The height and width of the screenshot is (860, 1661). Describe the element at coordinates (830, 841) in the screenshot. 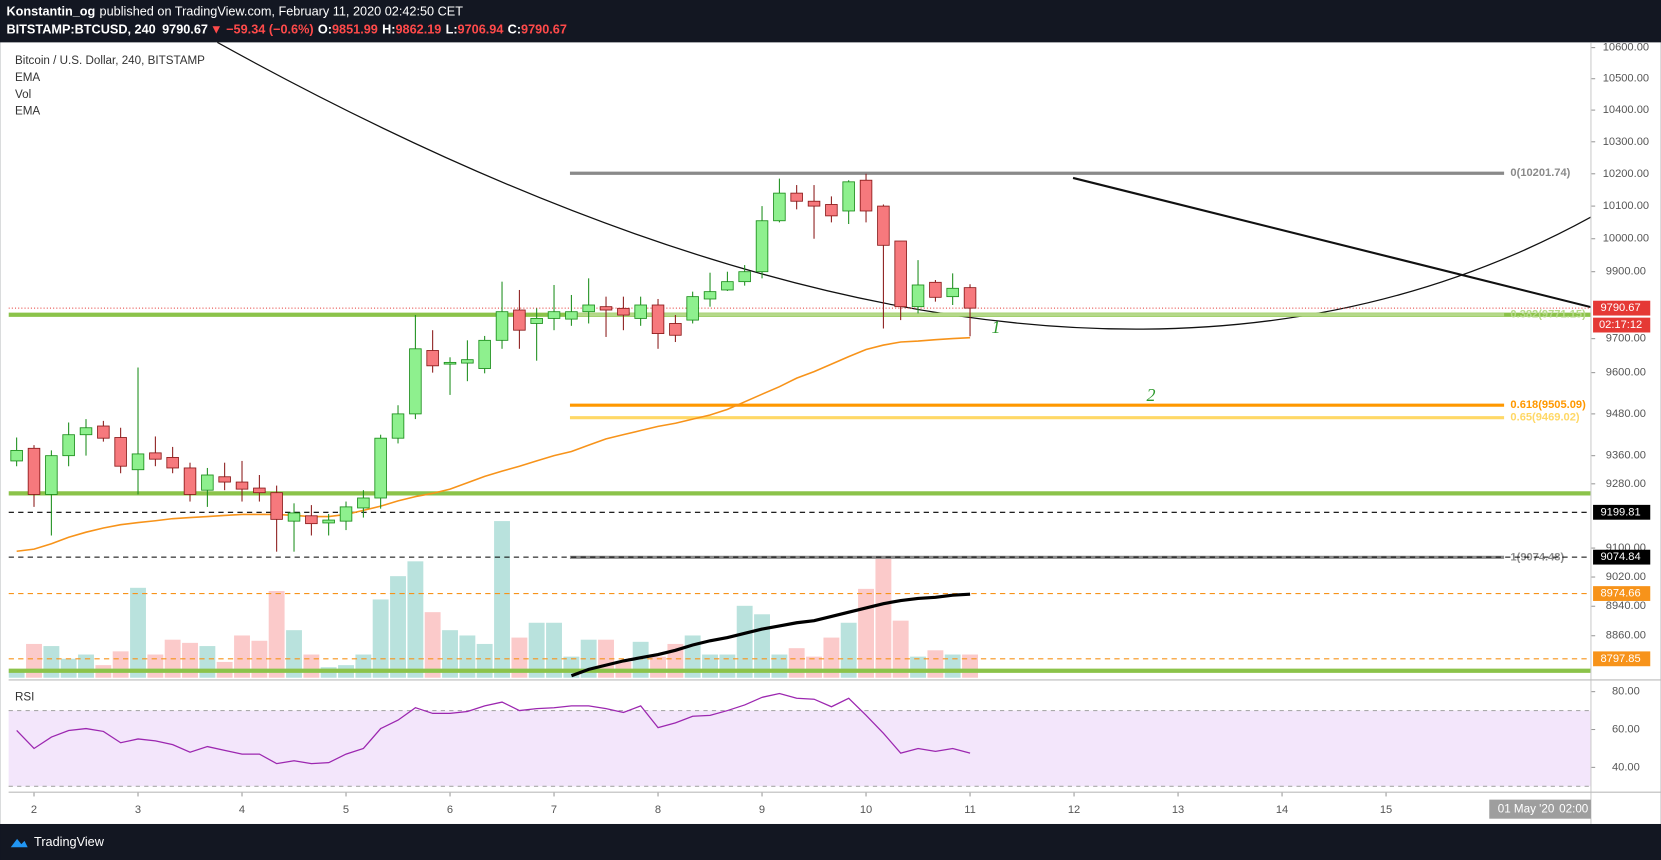

I see `footer-bar` at that location.